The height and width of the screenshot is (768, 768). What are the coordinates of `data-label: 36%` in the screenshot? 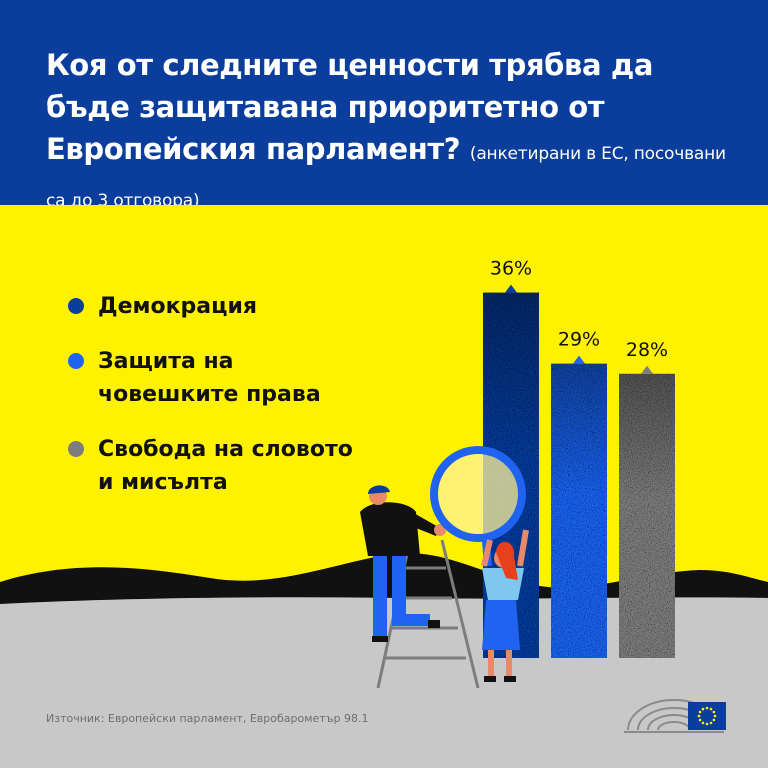 It's located at (511, 269).